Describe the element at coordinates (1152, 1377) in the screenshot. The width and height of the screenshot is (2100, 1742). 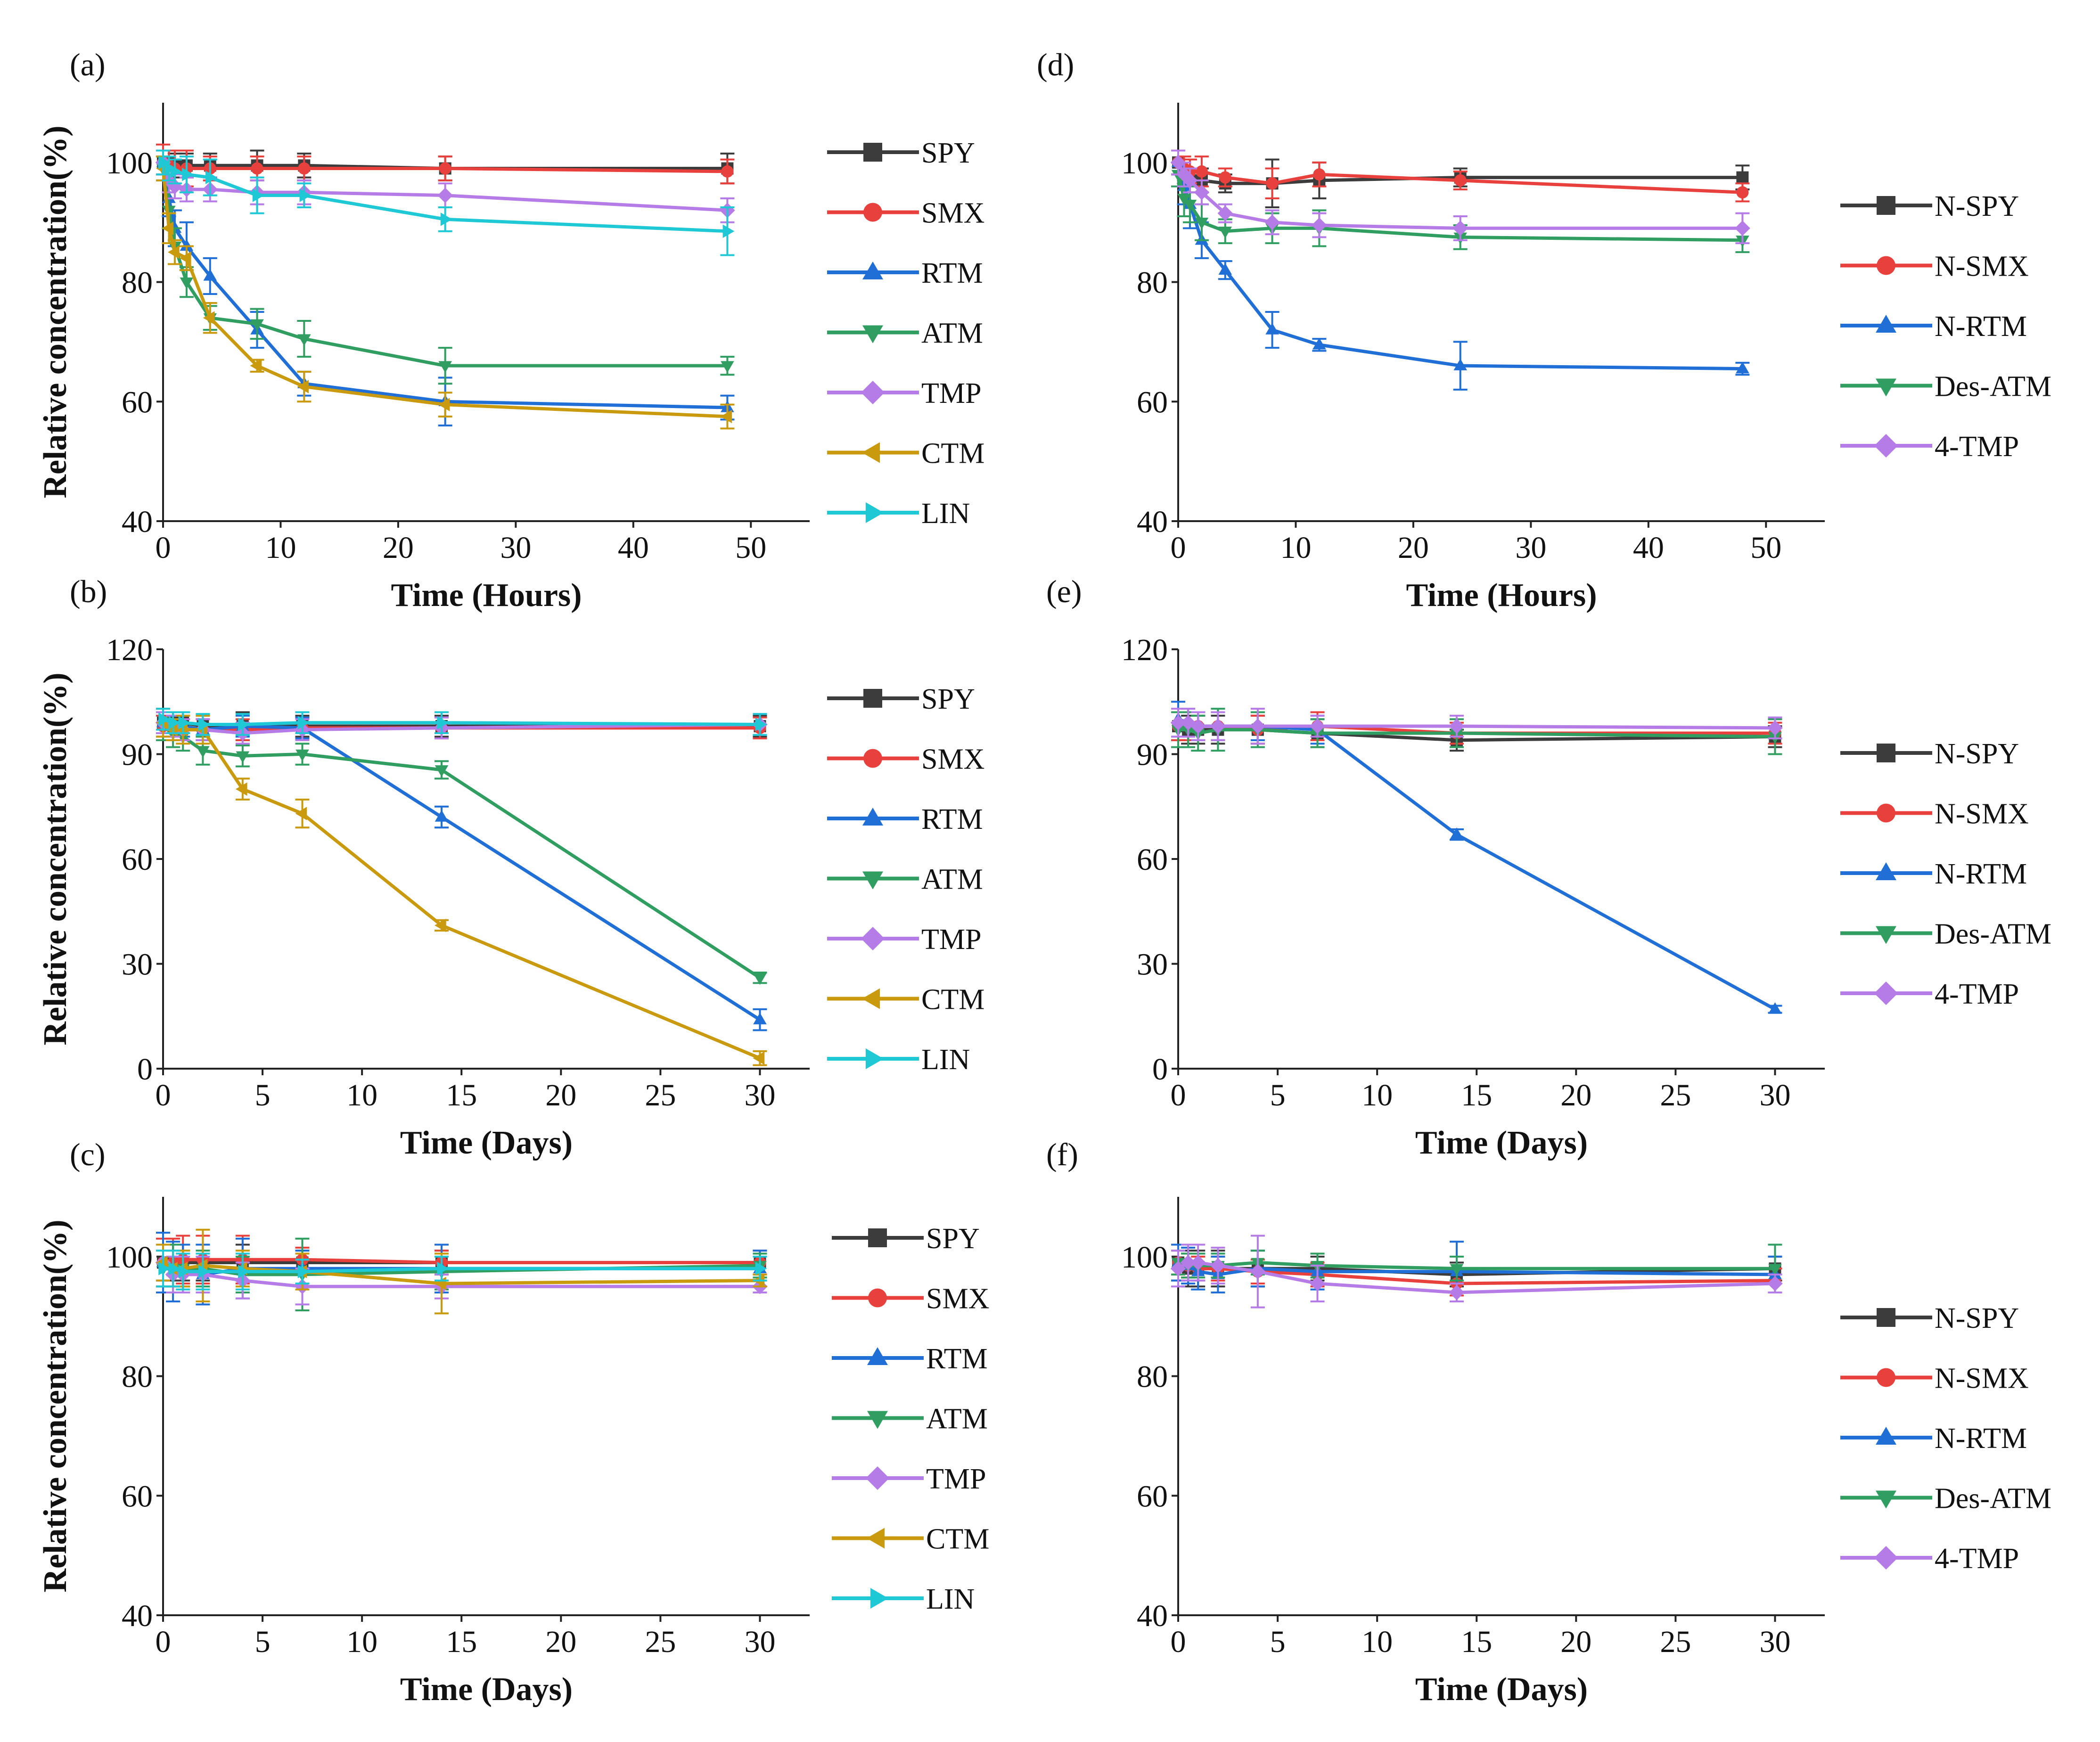
I see `y-tick-label: 80` at that location.